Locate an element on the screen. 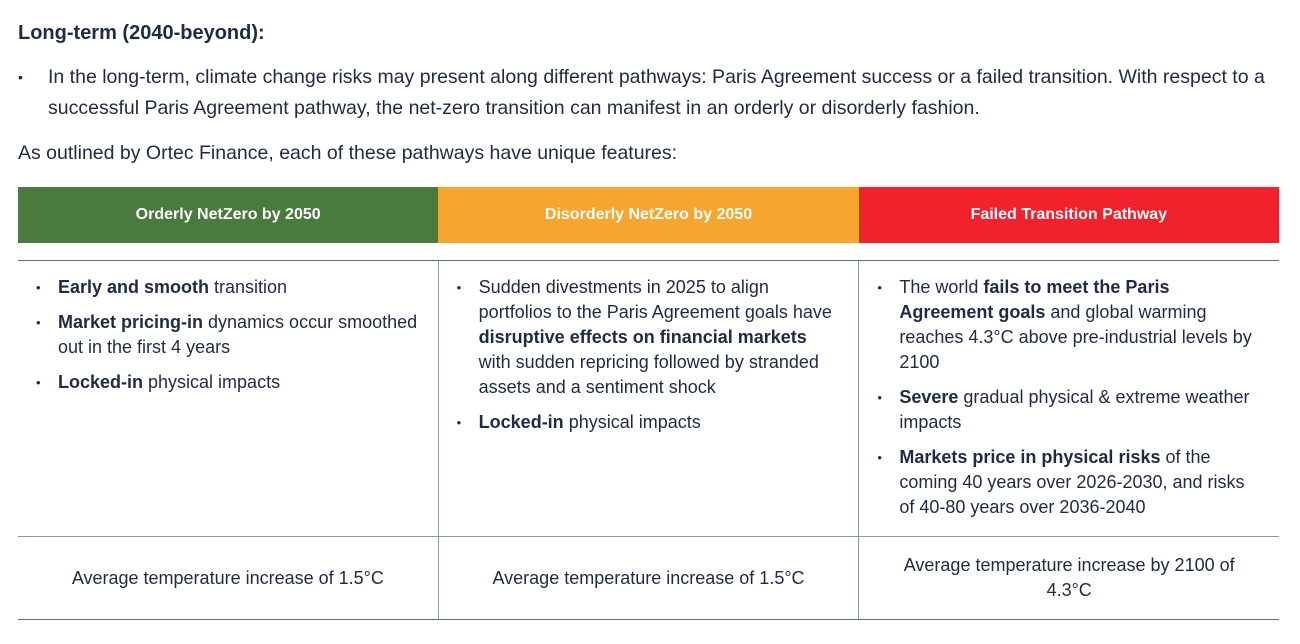 The width and height of the screenshot is (1300, 644). feature-bullet-bold-text: Market pricing-in is located at coordinates (131, 322).